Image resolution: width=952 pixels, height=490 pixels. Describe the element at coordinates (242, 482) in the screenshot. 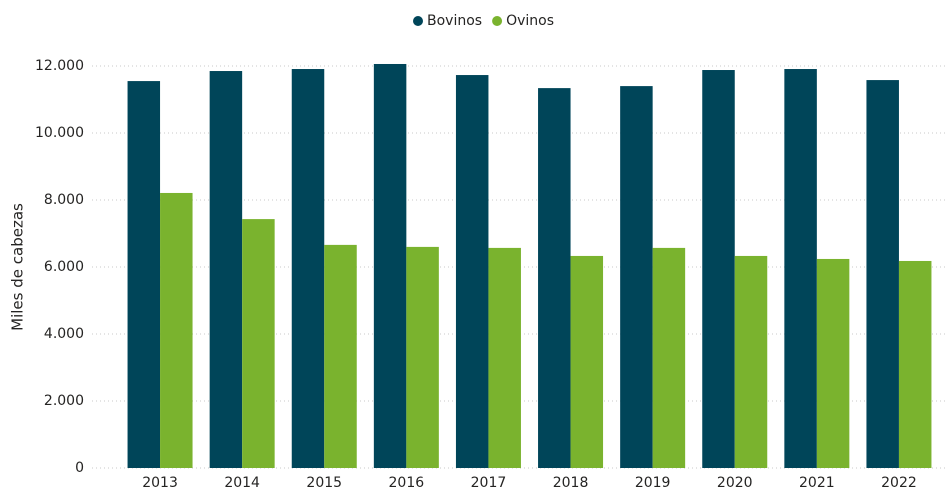

I see `x-tick-label: 2014` at that location.